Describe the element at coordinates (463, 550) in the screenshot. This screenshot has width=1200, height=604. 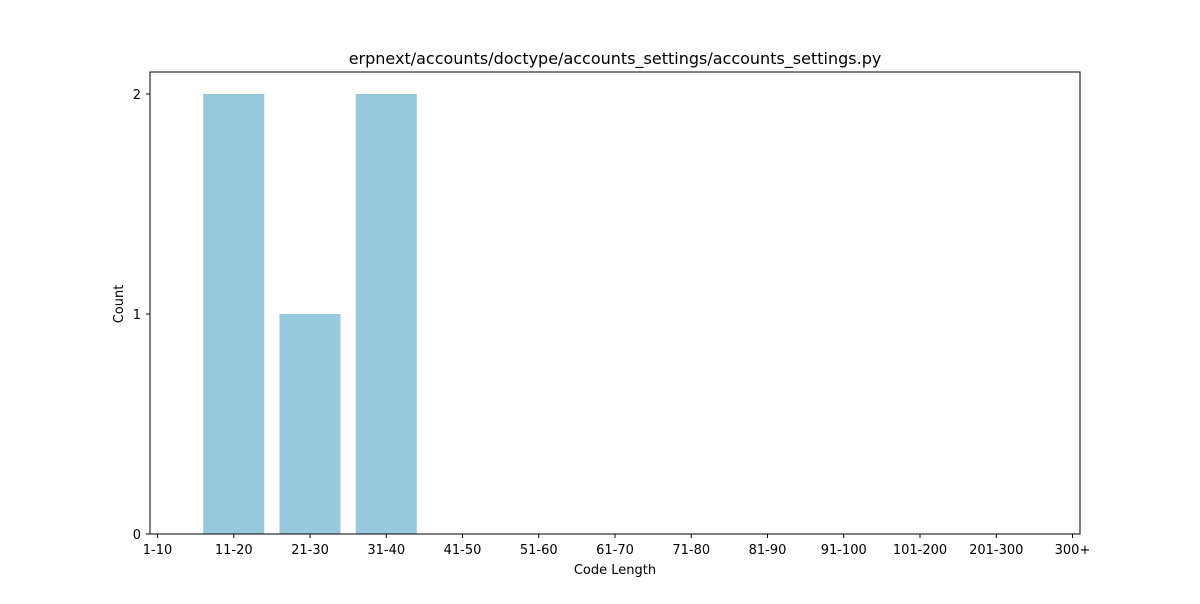
I see `x-tick-label: 41-50` at that location.